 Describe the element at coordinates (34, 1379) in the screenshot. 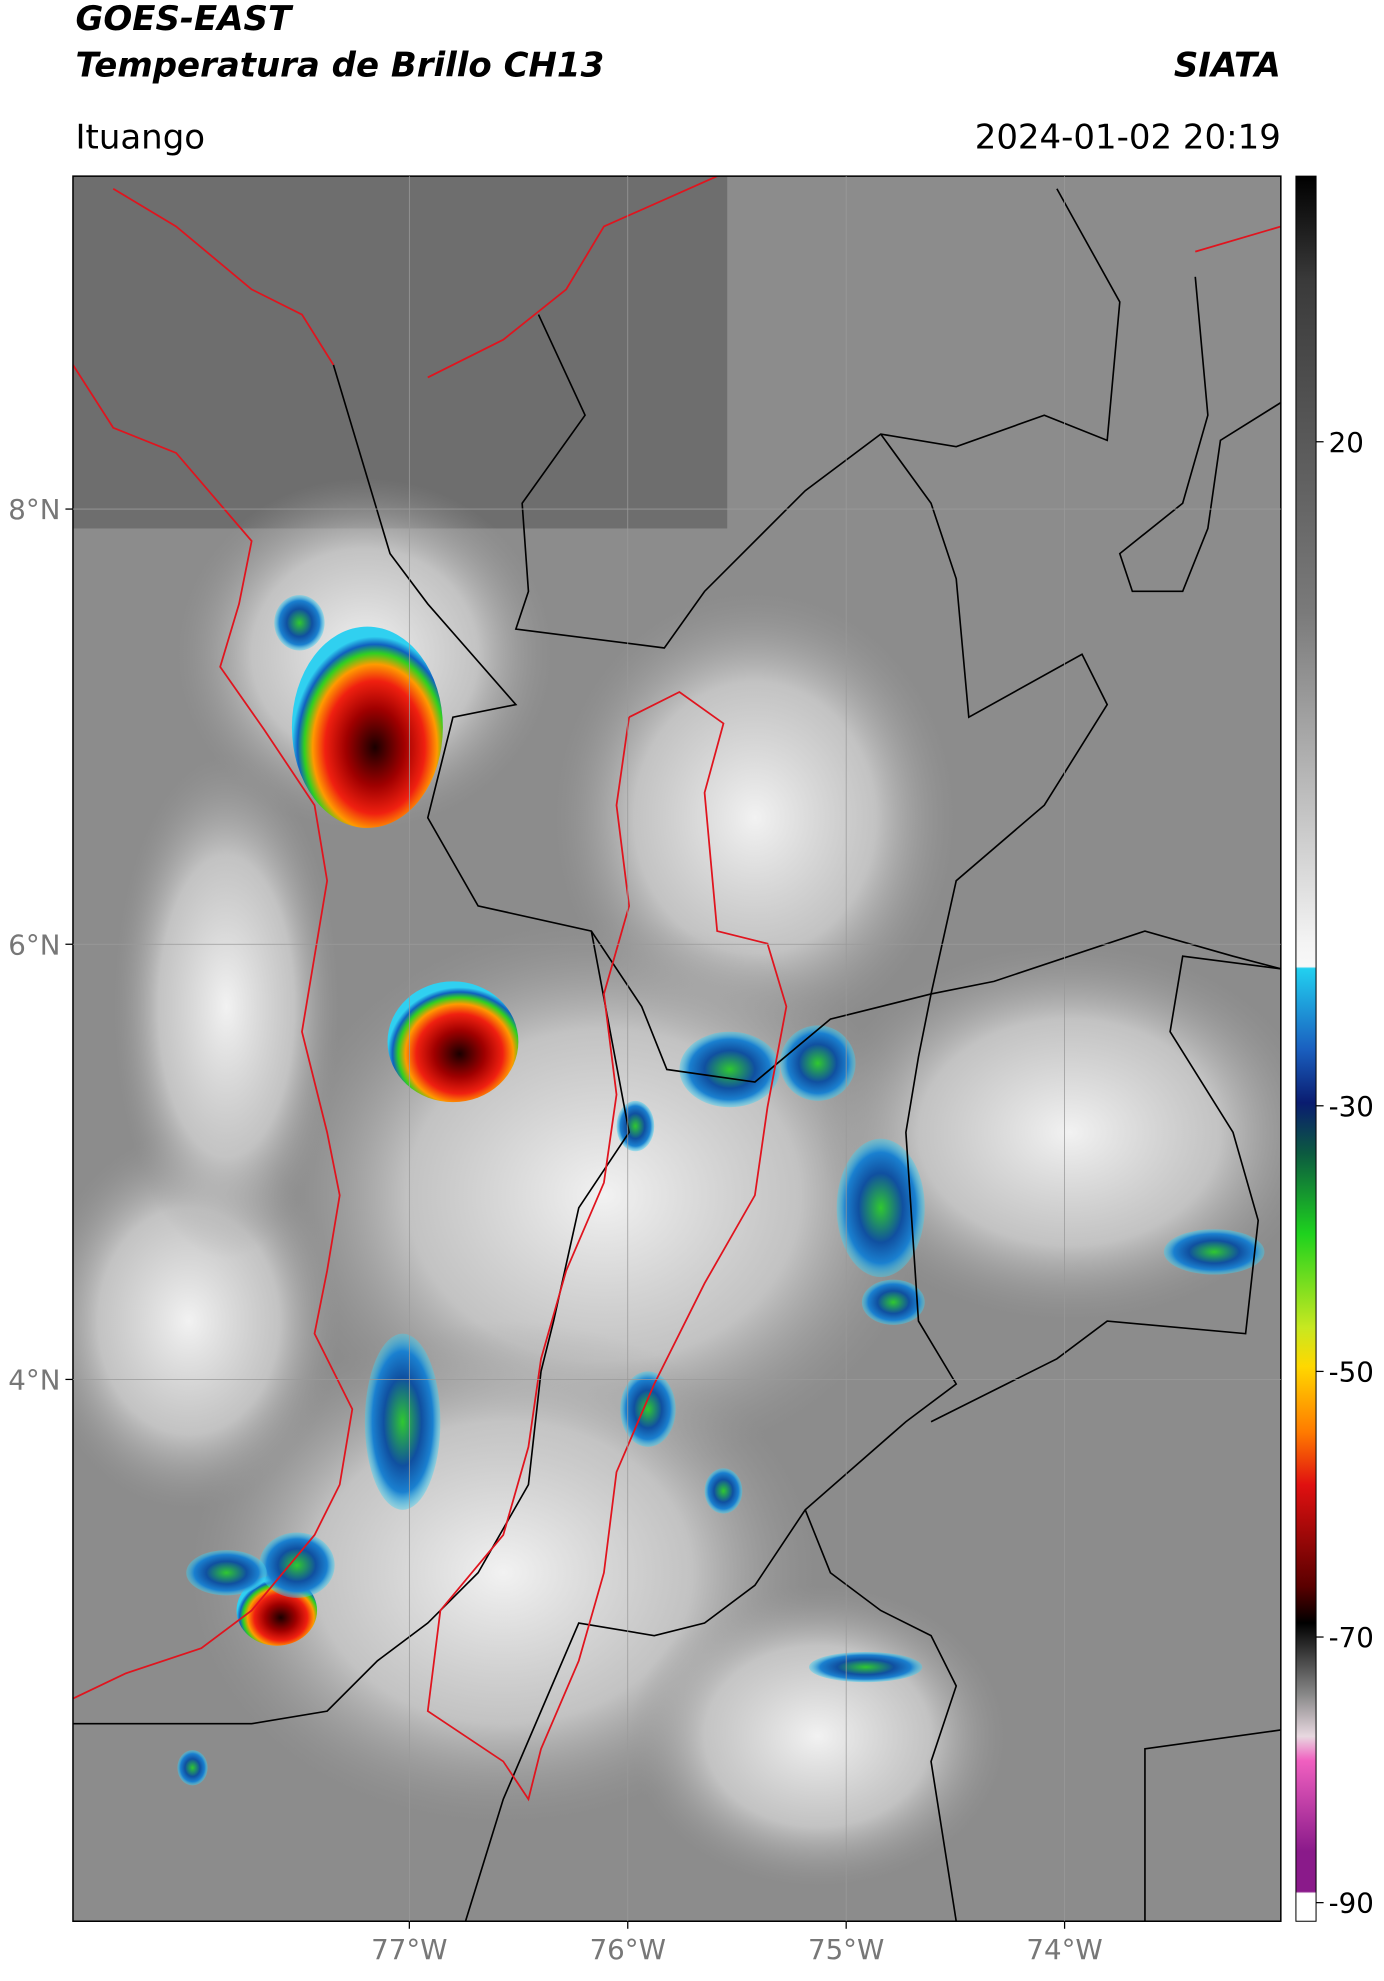

I see `y-tick-label: 4°N` at that location.